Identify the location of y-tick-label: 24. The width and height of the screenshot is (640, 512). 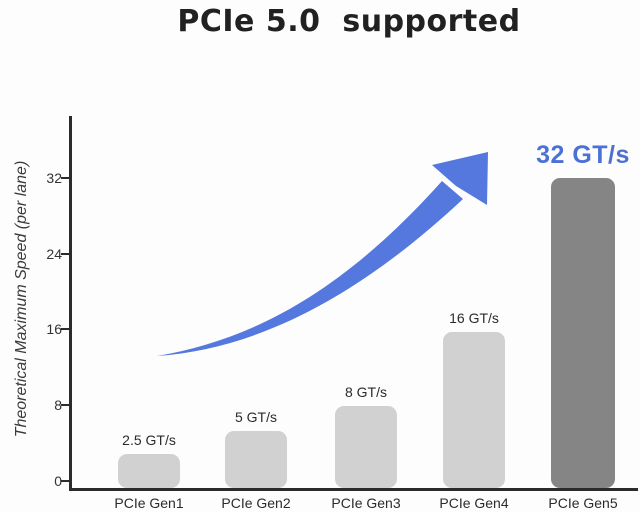
(54, 254).